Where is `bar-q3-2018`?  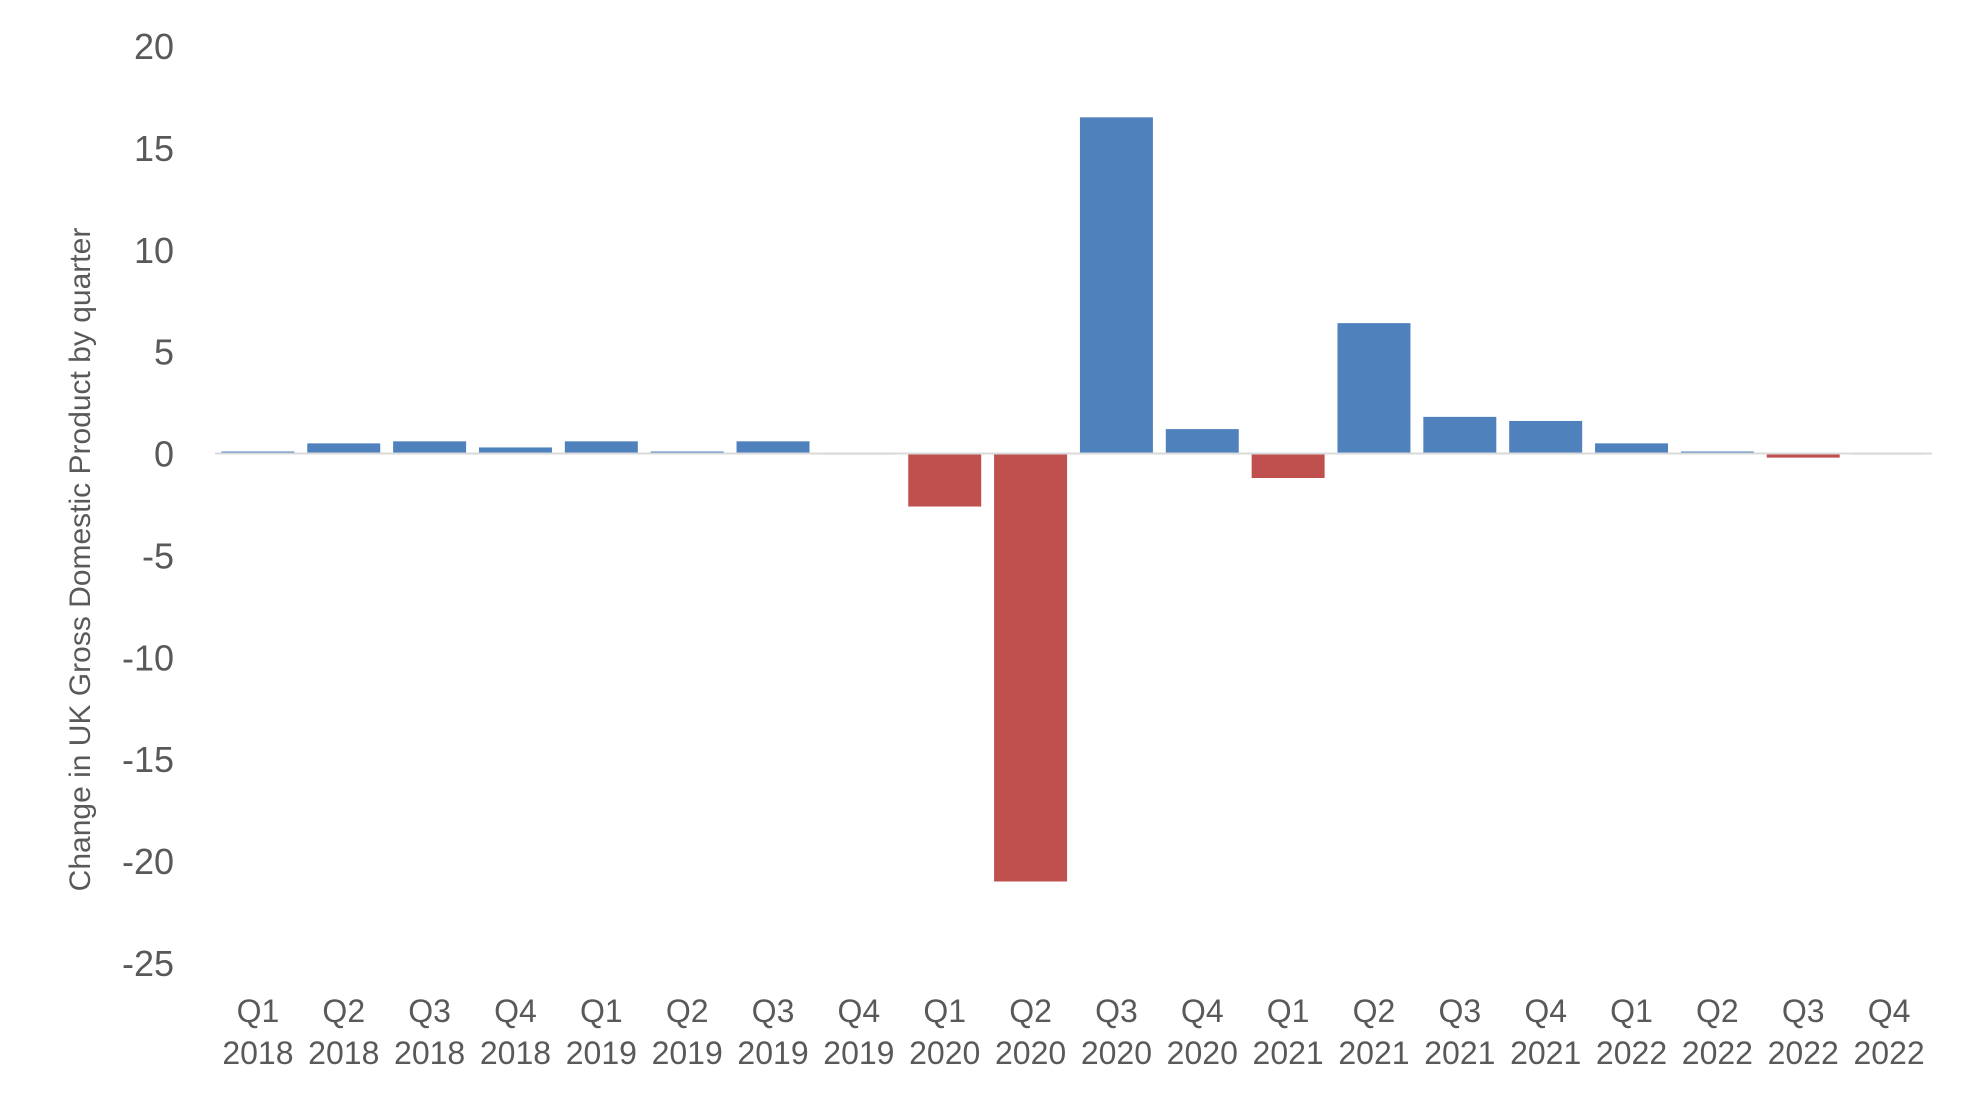
bar-q3-2018 is located at coordinates (430, 447).